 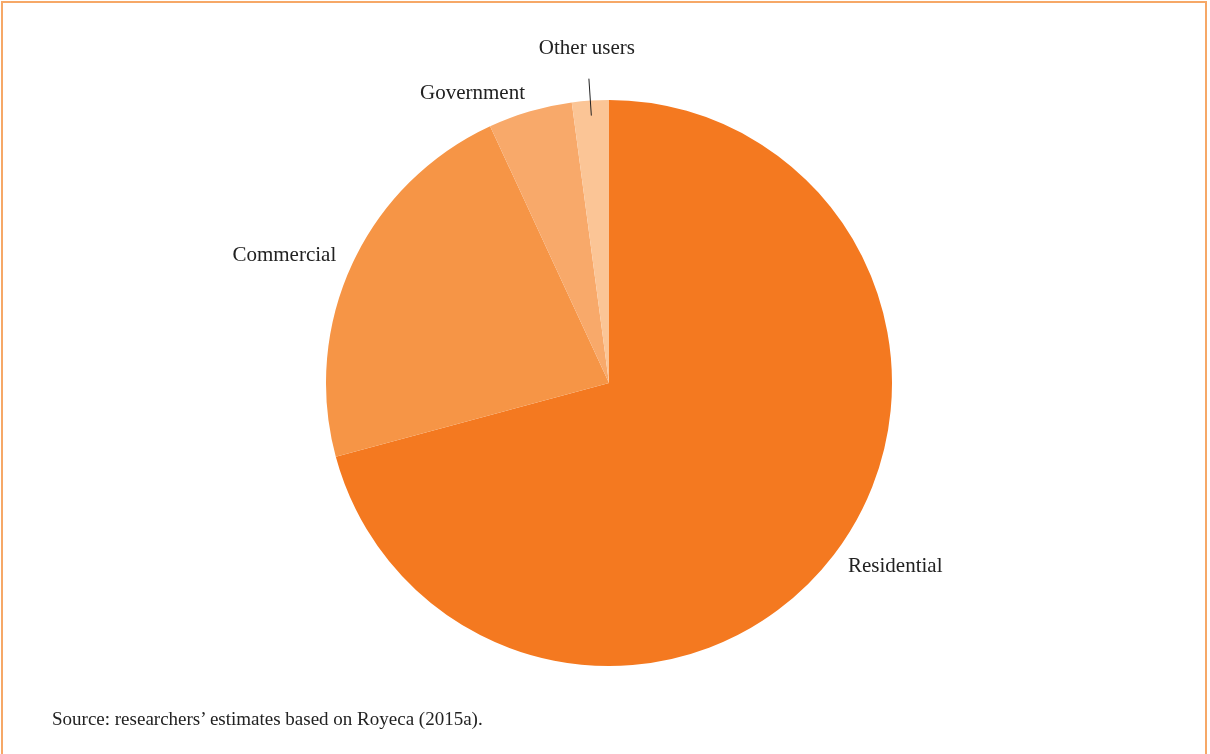 I want to click on slice-label: Other users, so click(x=587, y=47).